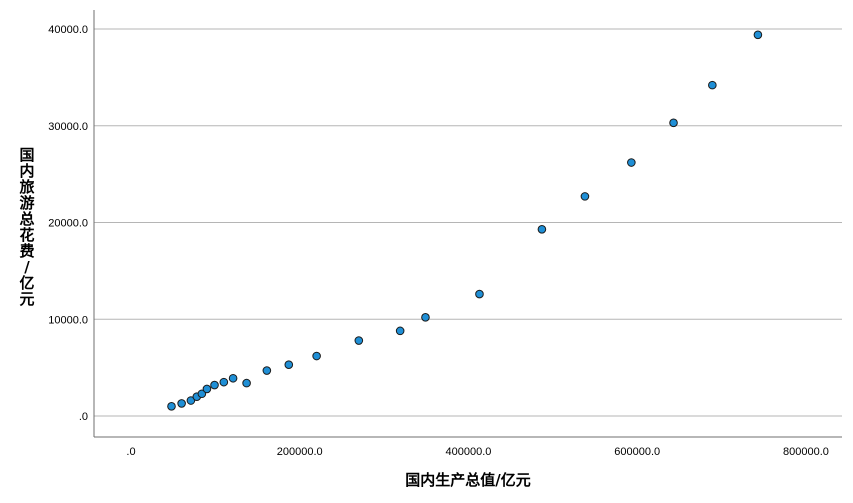  I want to click on y-tick-label: .0, so click(83, 417).